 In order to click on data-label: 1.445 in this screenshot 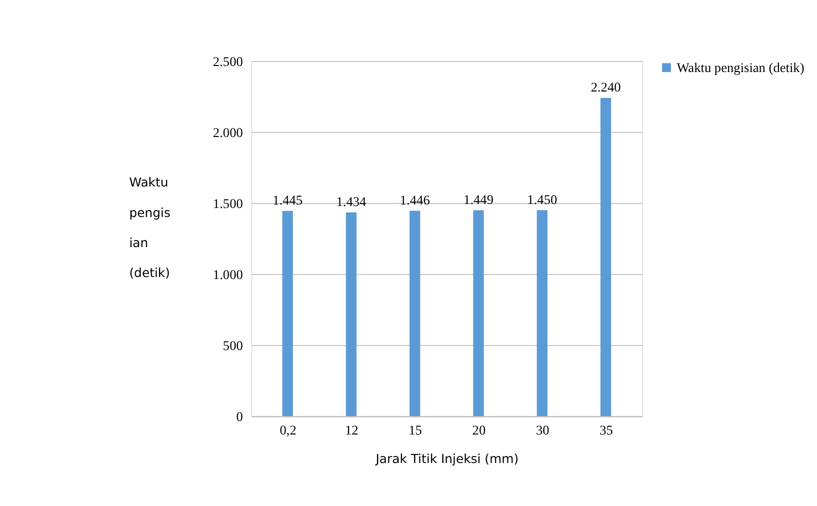, I will do `click(287, 200)`.